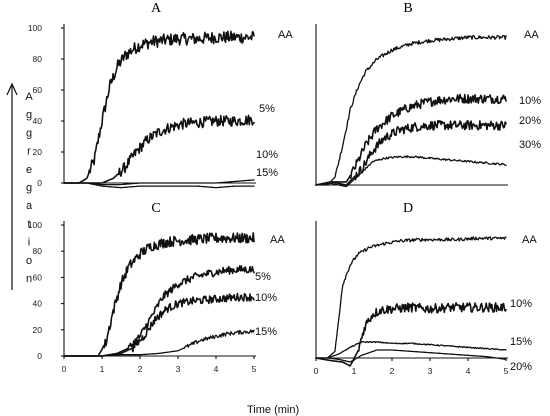 The height and width of the screenshot is (416, 550). I want to click on x-axis-title: Time (min), so click(273, 410).